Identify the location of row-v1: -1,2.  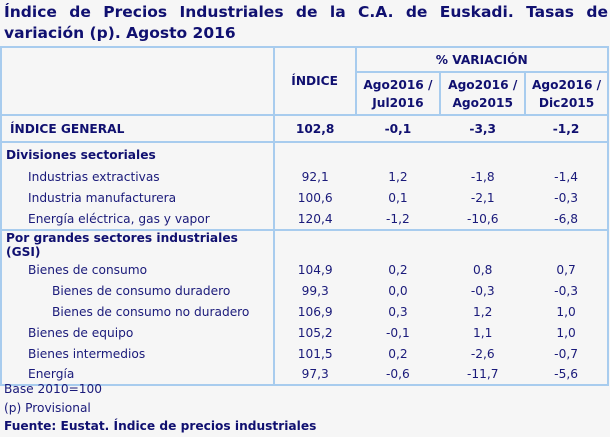
(398, 219).